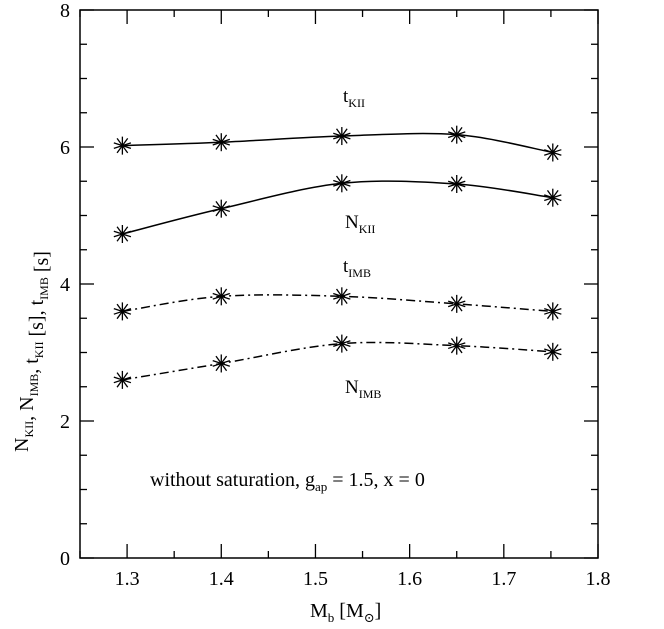  I want to click on y-tick-label: 2, so click(65, 422).